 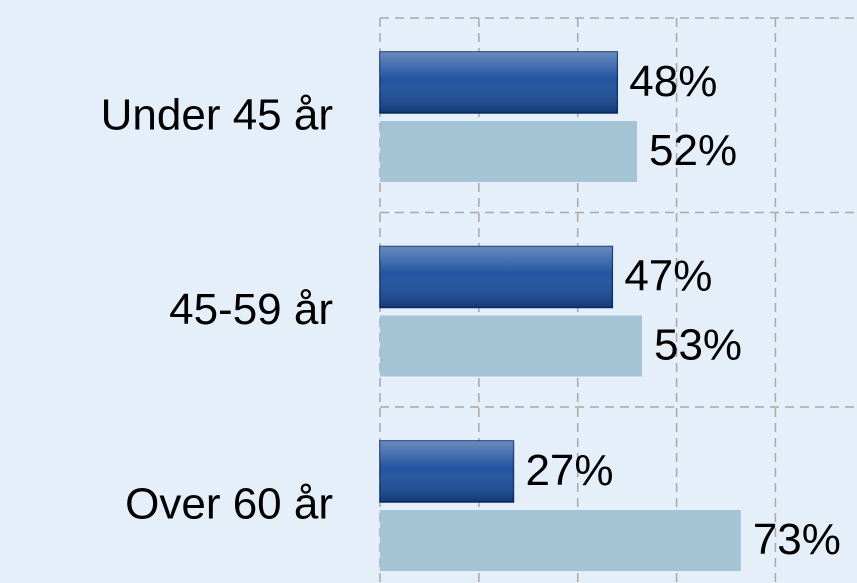 What do you see at coordinates (693, 150) in the screenshot?
I see `value-label: 52%` at bounding box center [693, 150].